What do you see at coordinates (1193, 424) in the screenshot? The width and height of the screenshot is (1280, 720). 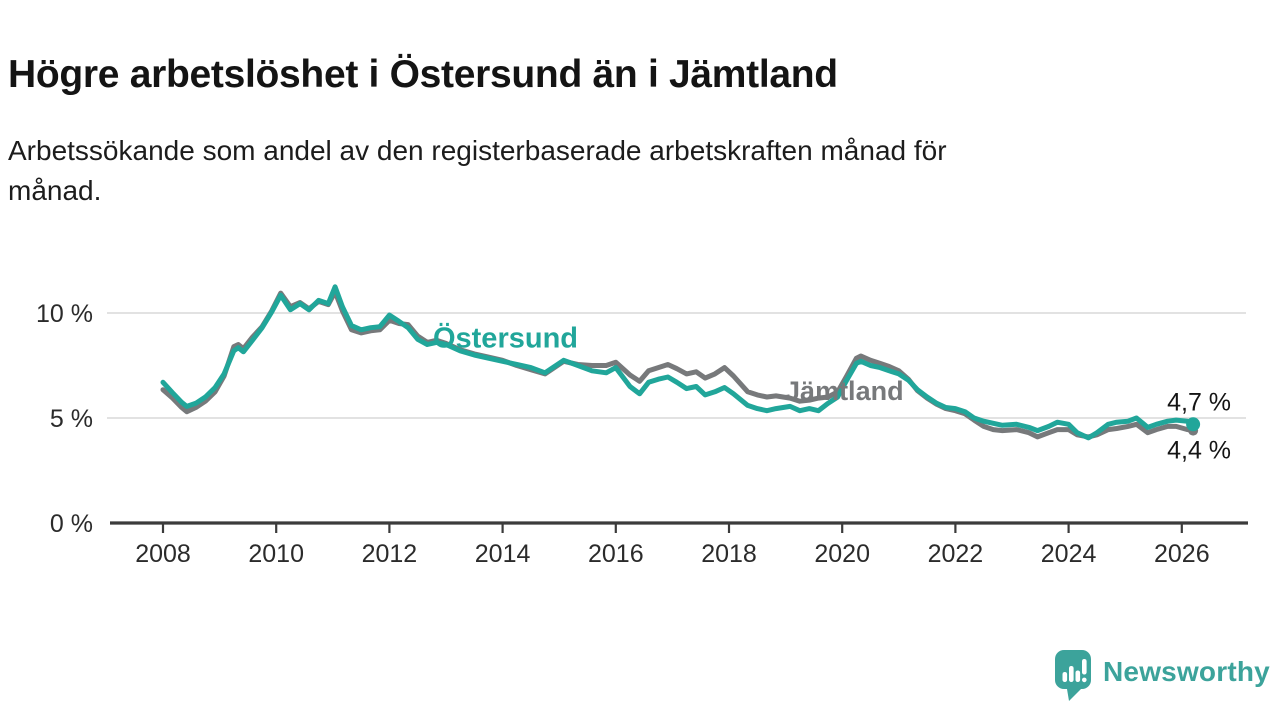 I see `series-stersund-end-dot` at bounding box center [1193, 424].